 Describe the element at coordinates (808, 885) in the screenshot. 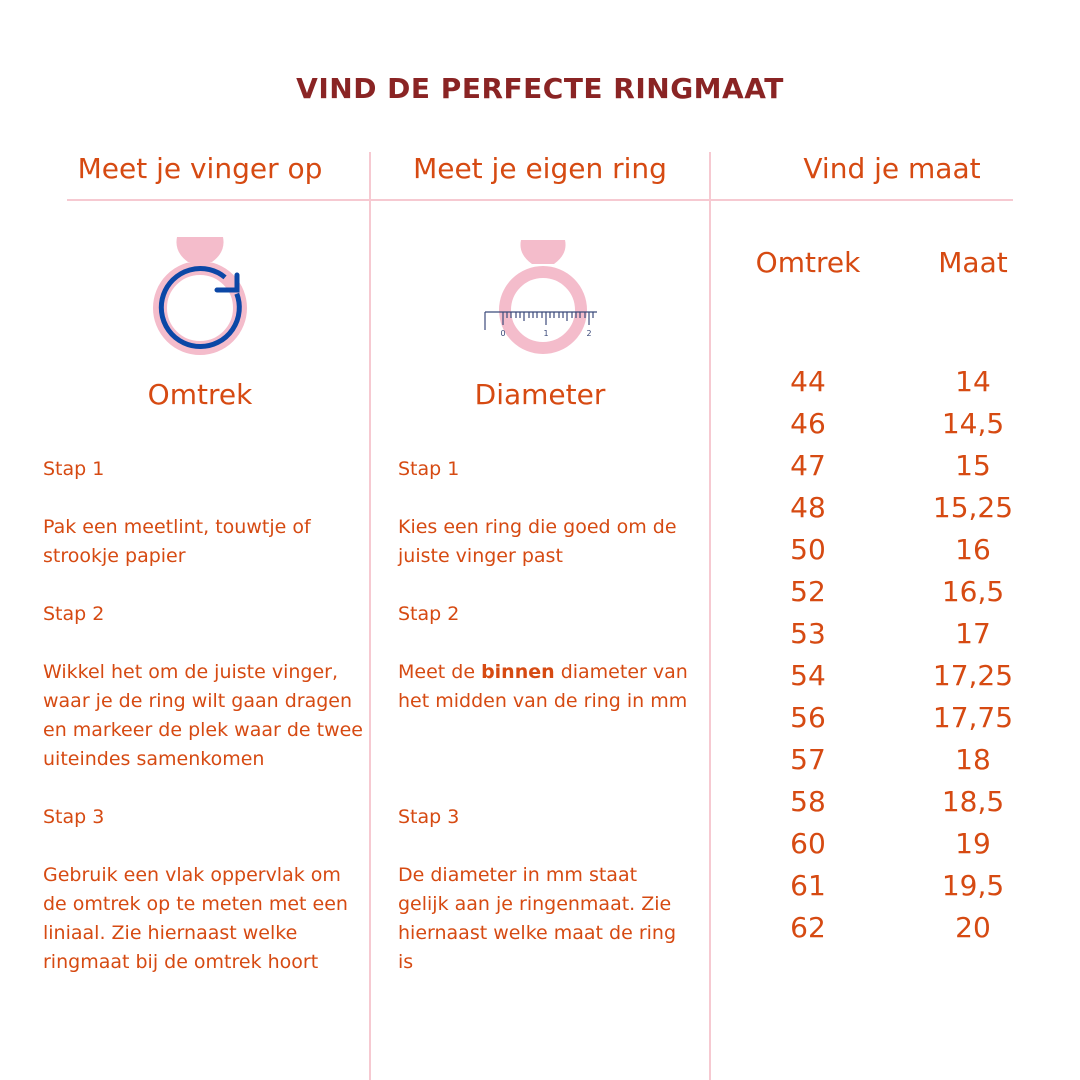

I see `omtrek-cell: 61` at that location.